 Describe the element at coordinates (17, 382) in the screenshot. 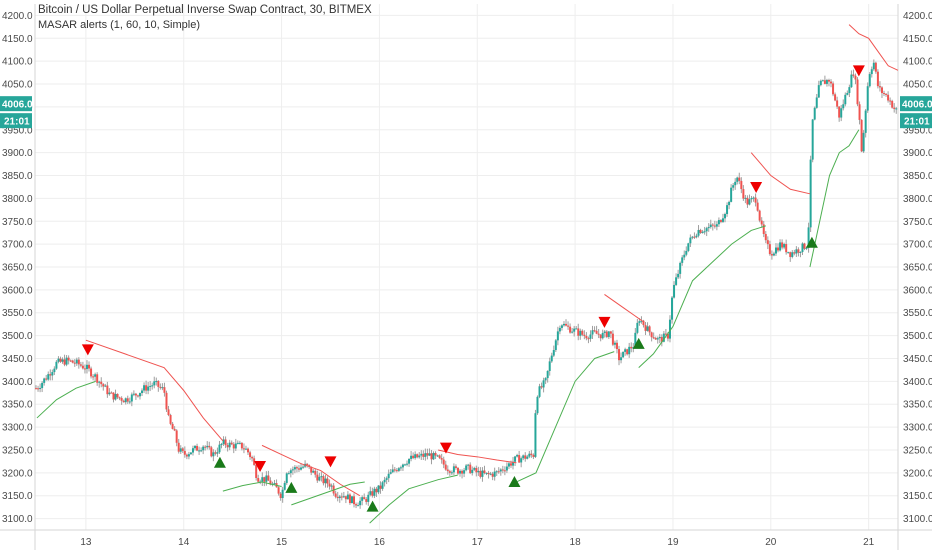

I see `y-tick-label-left: 3400.0` at that location.